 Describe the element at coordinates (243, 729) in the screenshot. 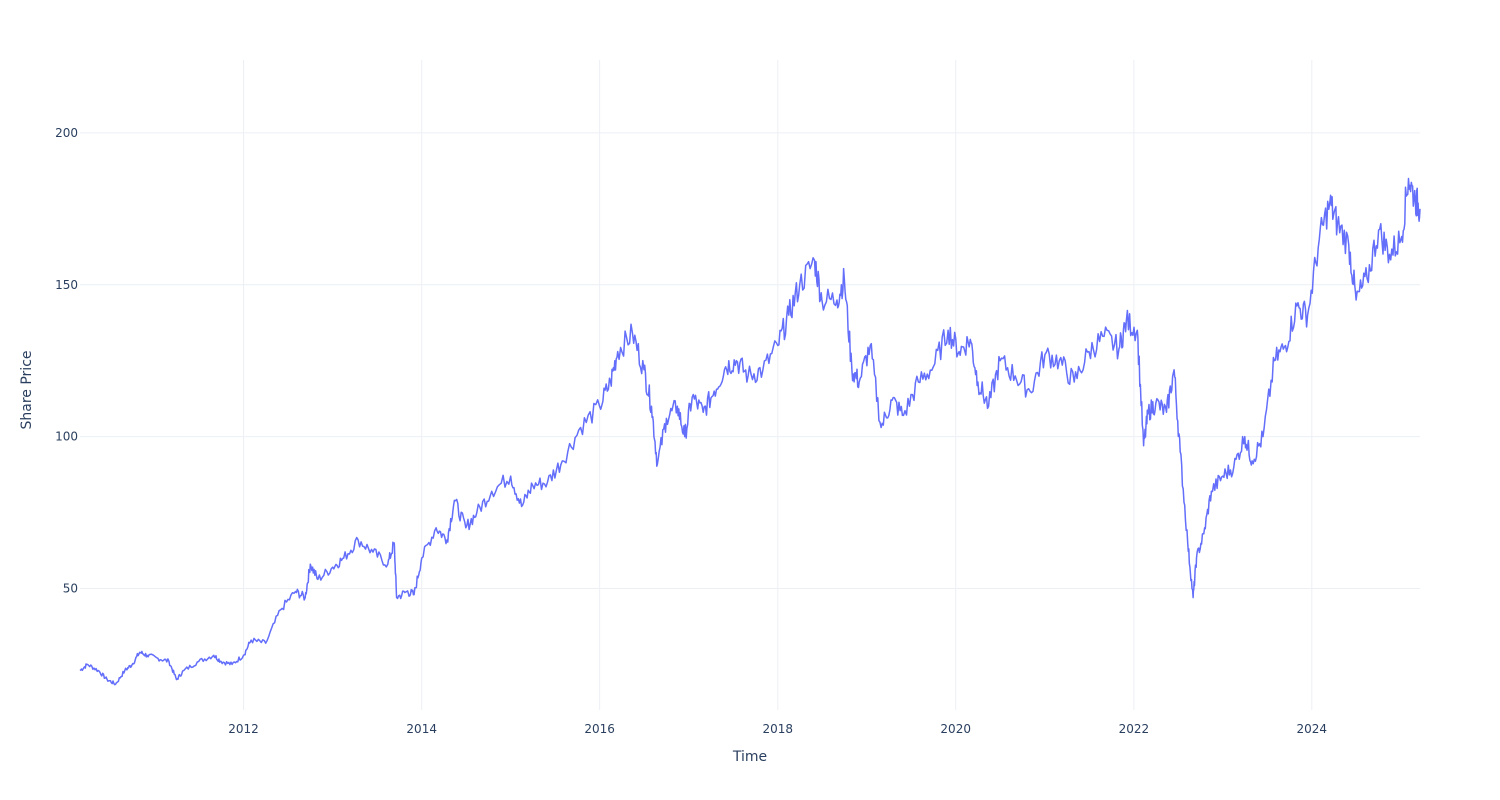

I see `x-tick-label: 2012` at that location.